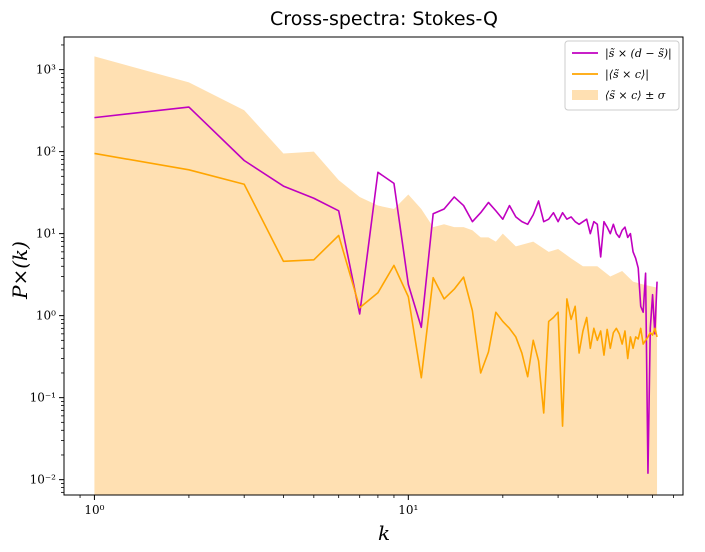  Describe the element at coordinates (46, 70) in the screenshot. I see `y-tick-label-5: 10³` at that location.